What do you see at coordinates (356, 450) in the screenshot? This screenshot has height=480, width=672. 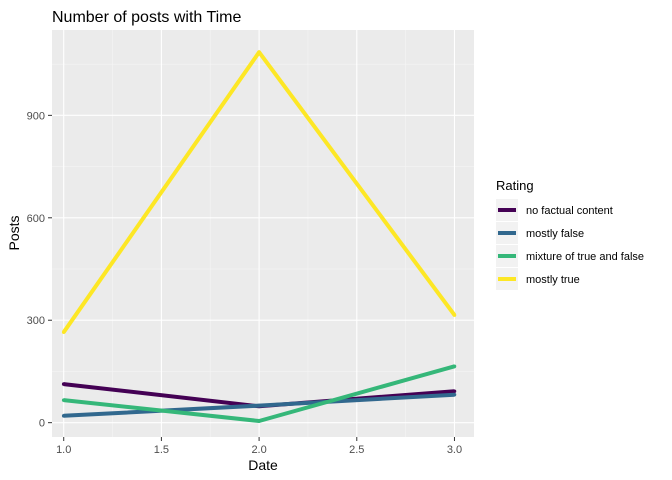 I see `x-tick-label: 2.5` at bounding box center [356, 450].